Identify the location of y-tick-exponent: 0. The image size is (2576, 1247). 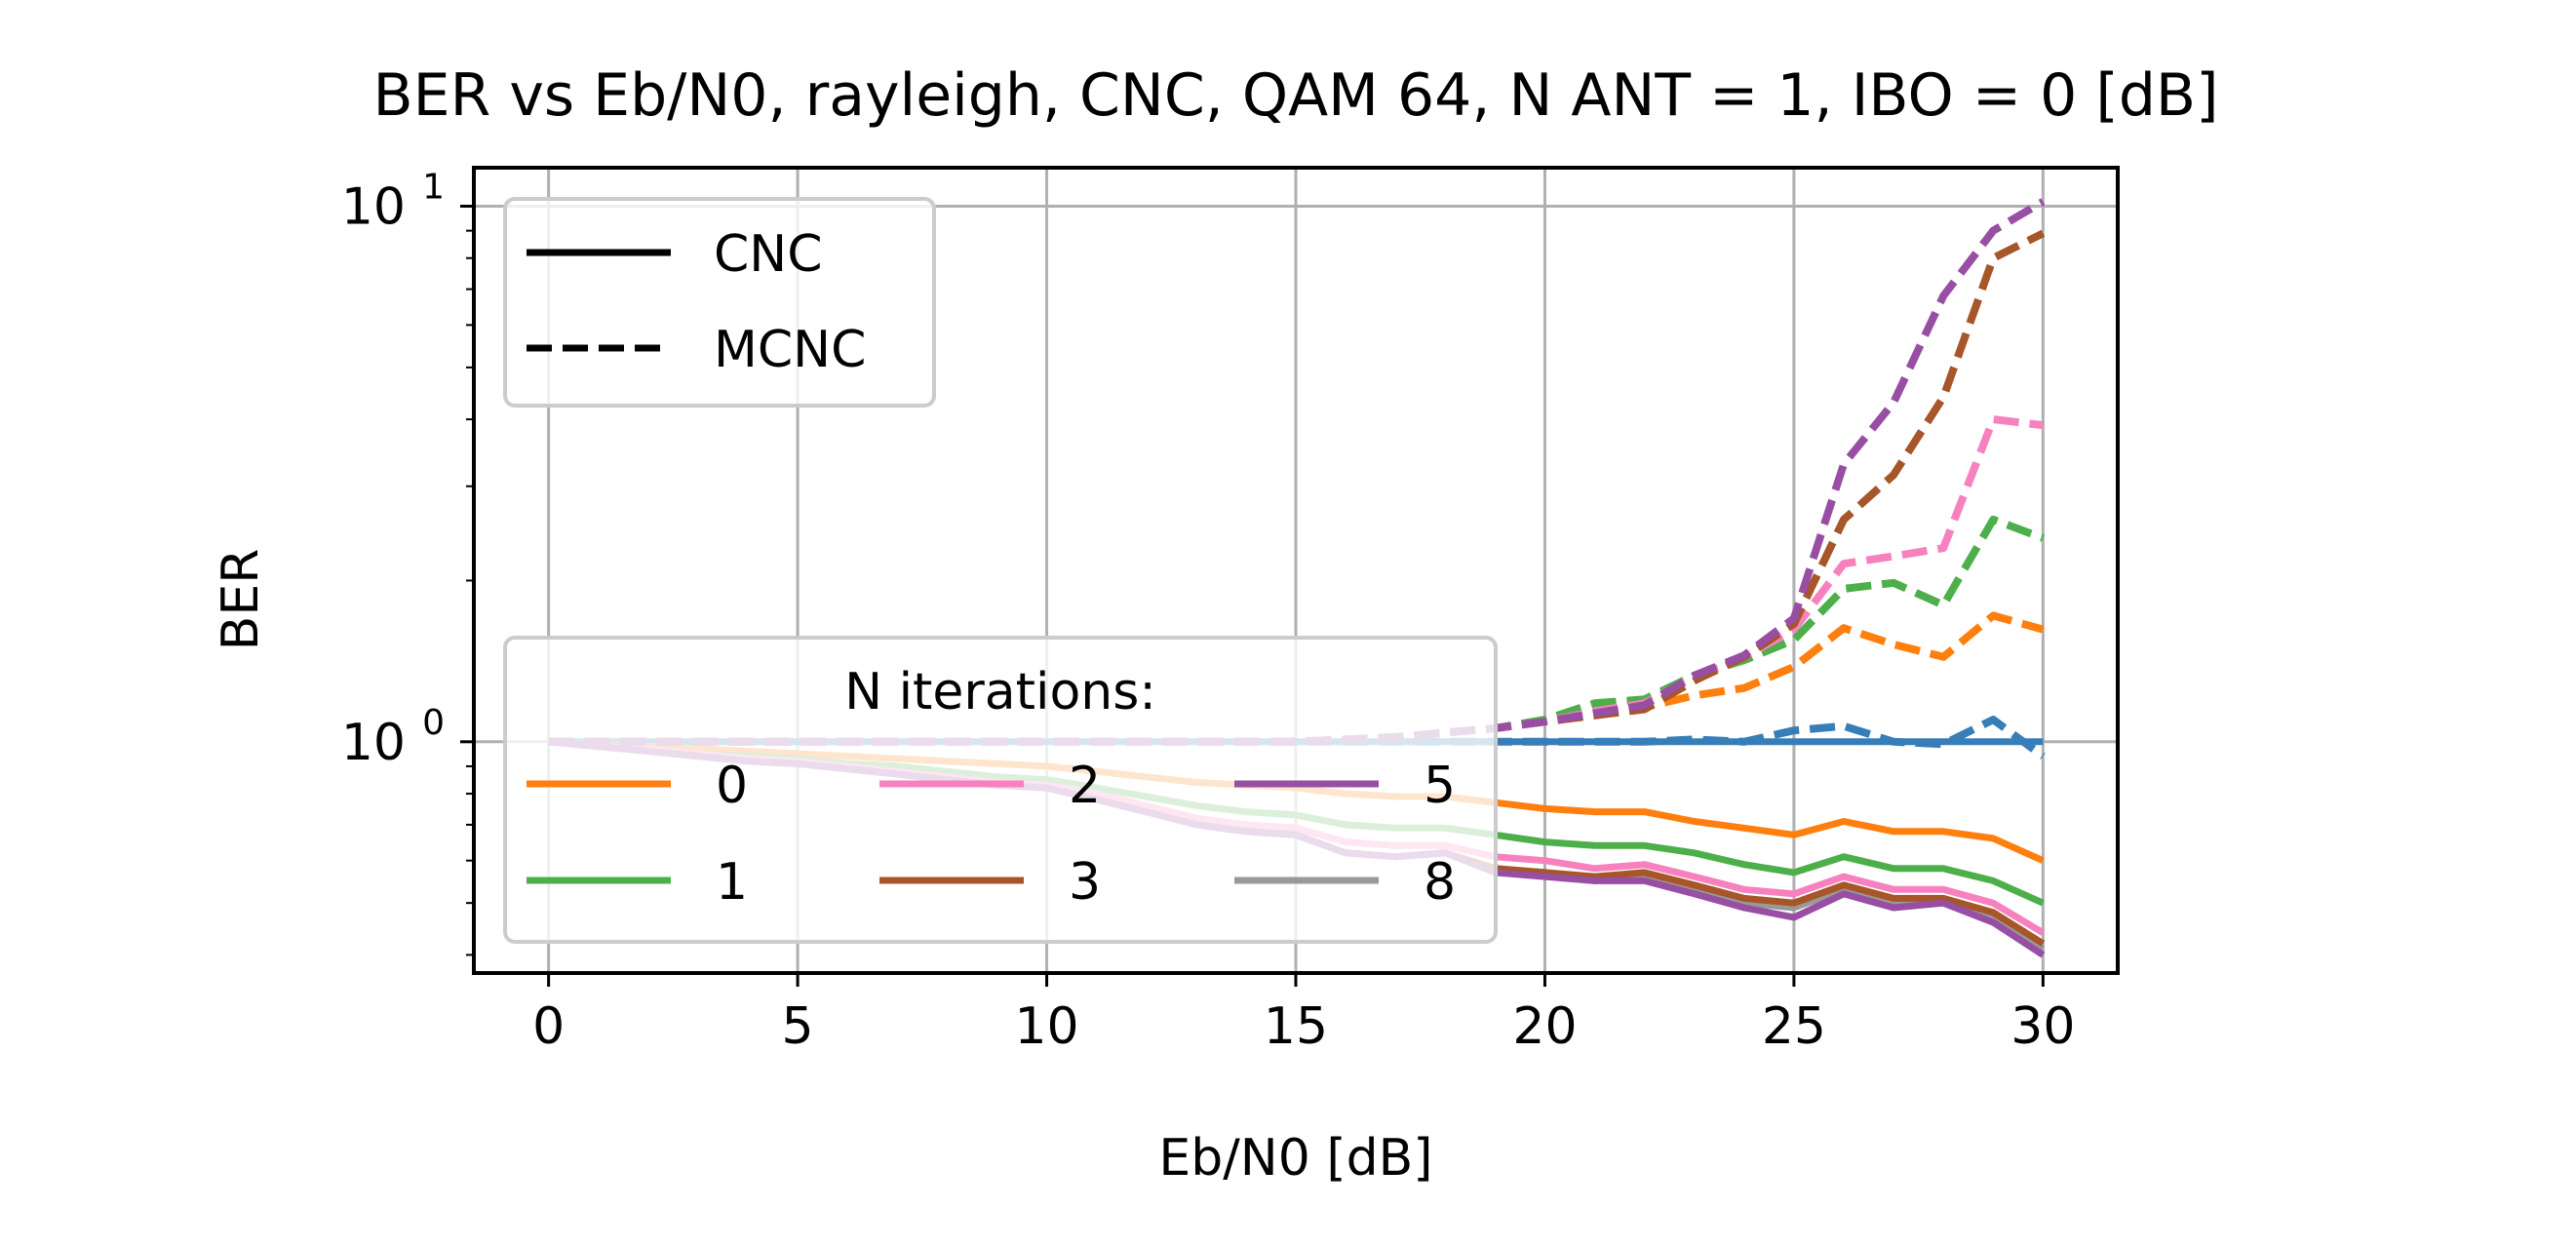
(433, 723).